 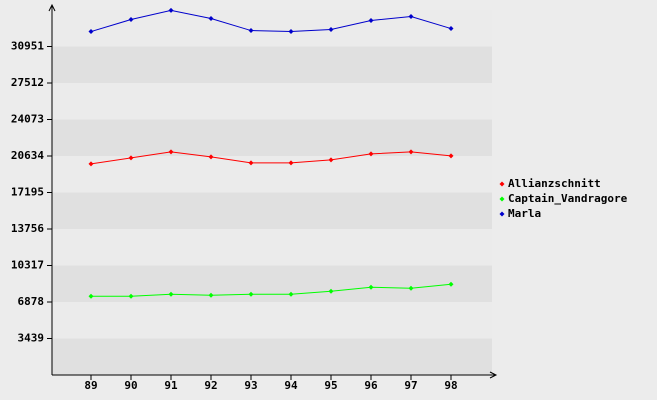 What do you see at coordinates (524, 213) in the screenshot?
I see `legend-label: Marla` at bounding box center [524, 213].